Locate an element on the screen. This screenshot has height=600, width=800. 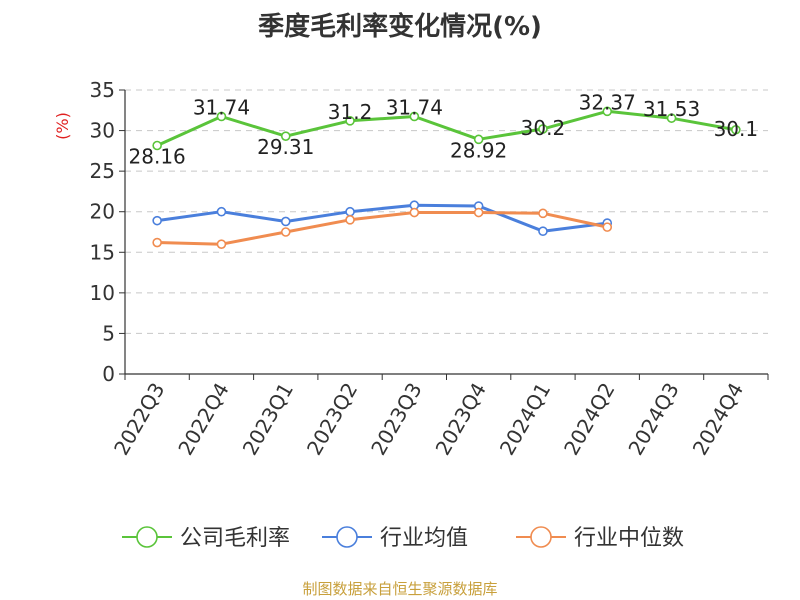
data-label: 29.31 is located at coordinates (285, 147).